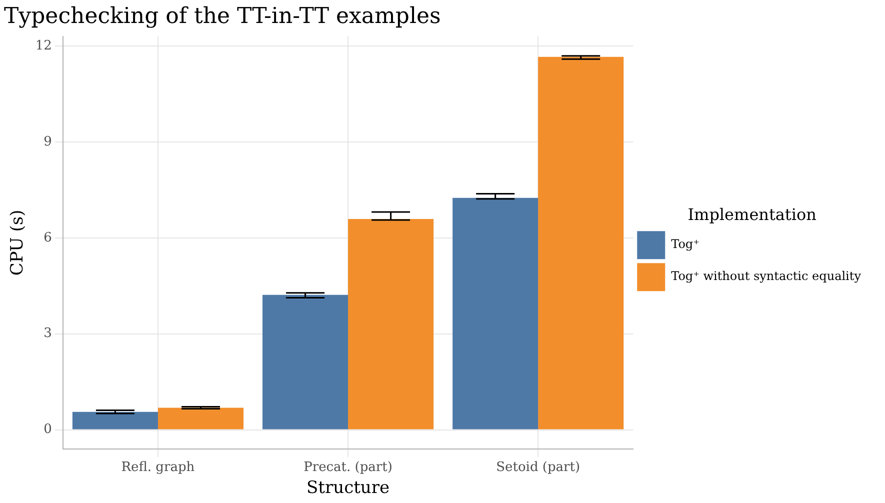 This screenshot has width=885, height=503. What do you see at coordinates (43, 46) in the screenshot?
I see `y-tick-label: 12` at bounding box center [43, 46].